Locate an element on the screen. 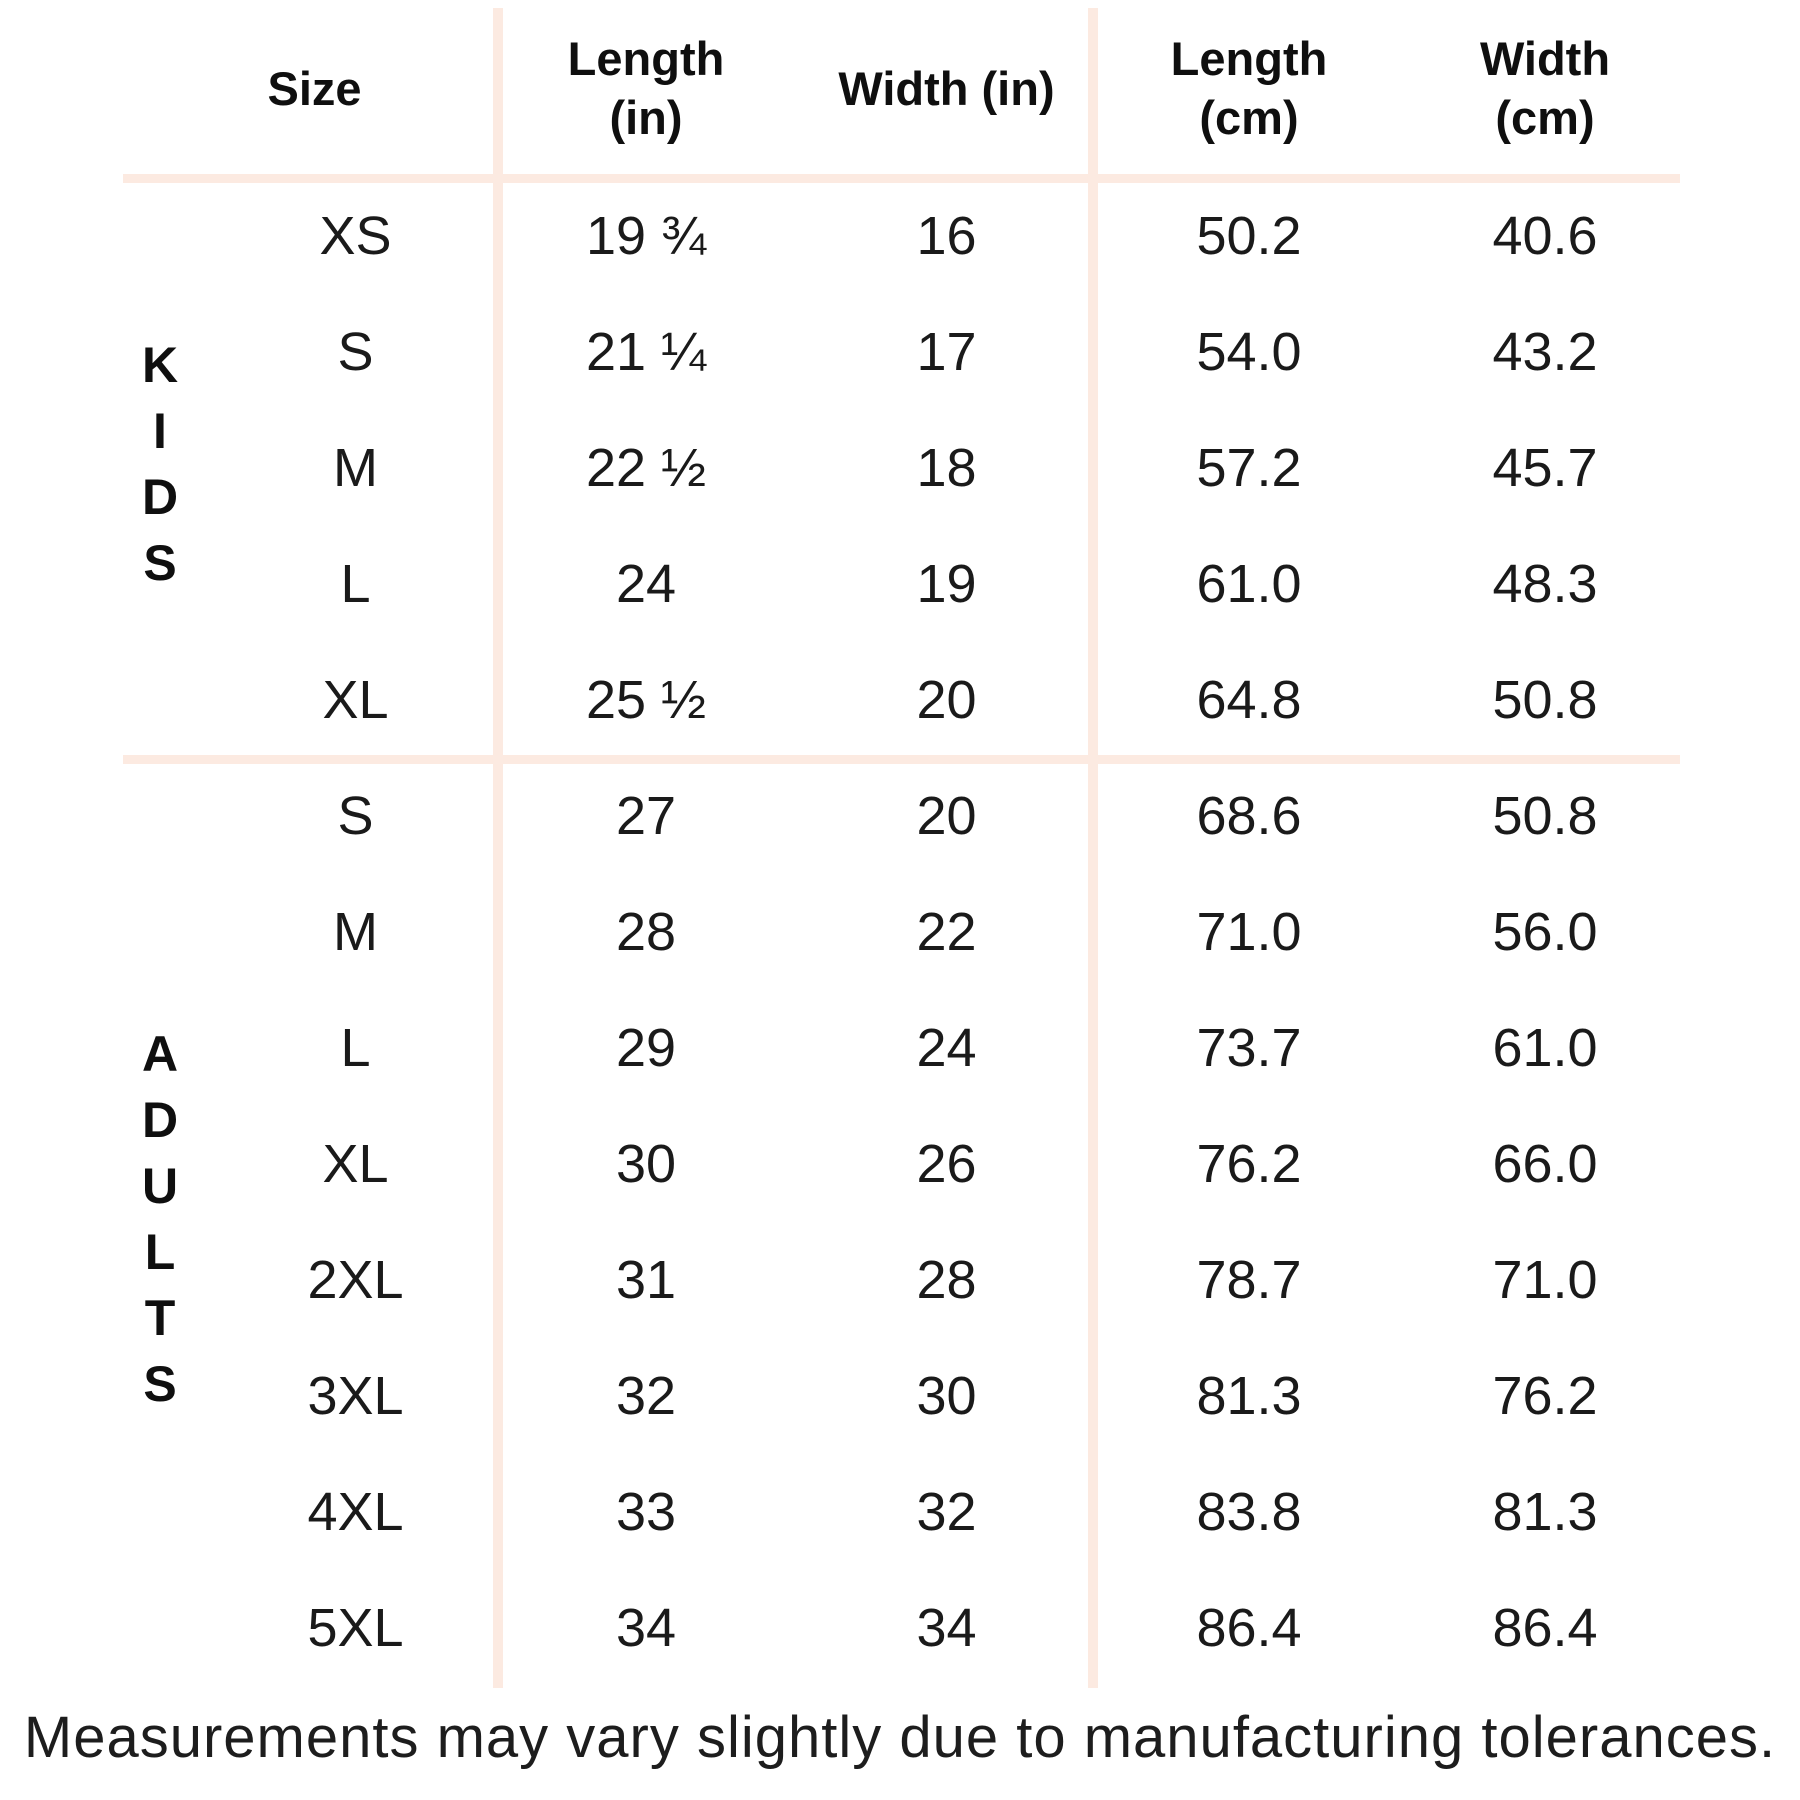  table-cell: 22 is located at coordinates (946, 932).